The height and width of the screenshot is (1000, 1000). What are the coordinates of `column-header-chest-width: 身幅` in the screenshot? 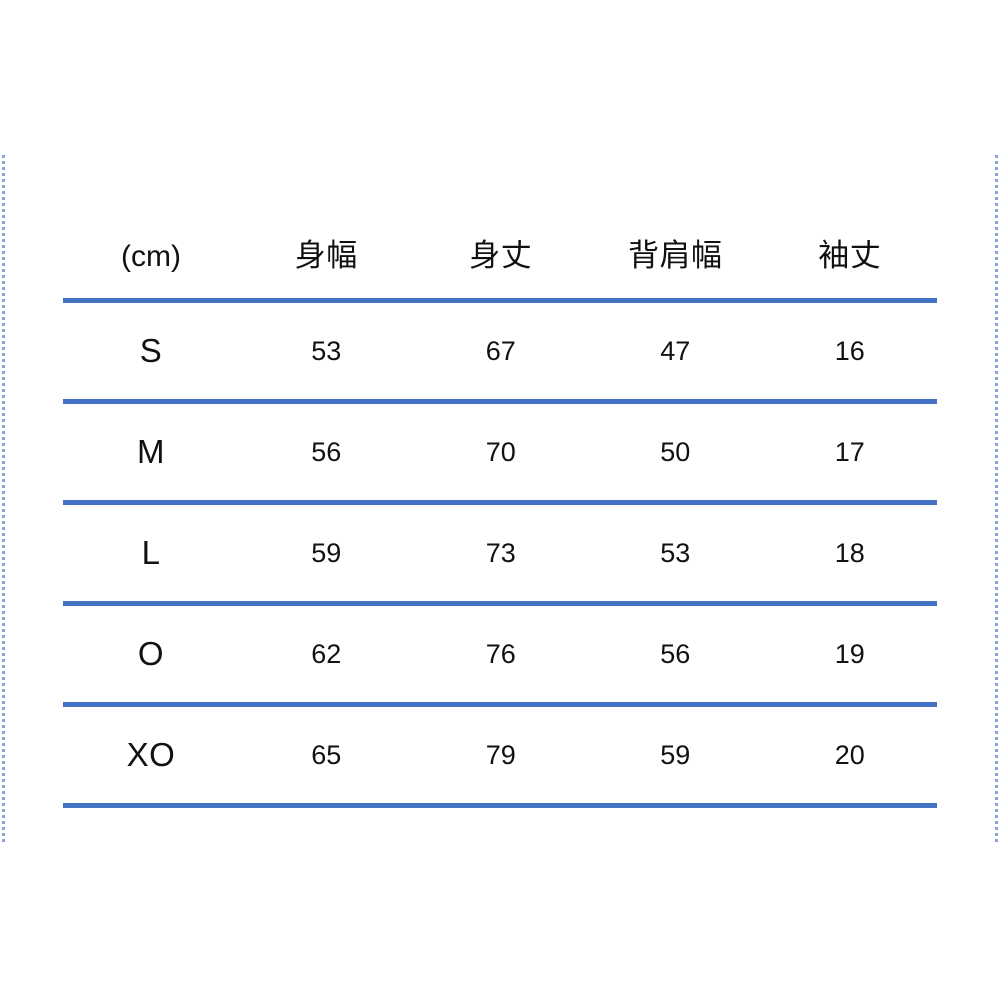 It's located at (326, 258).